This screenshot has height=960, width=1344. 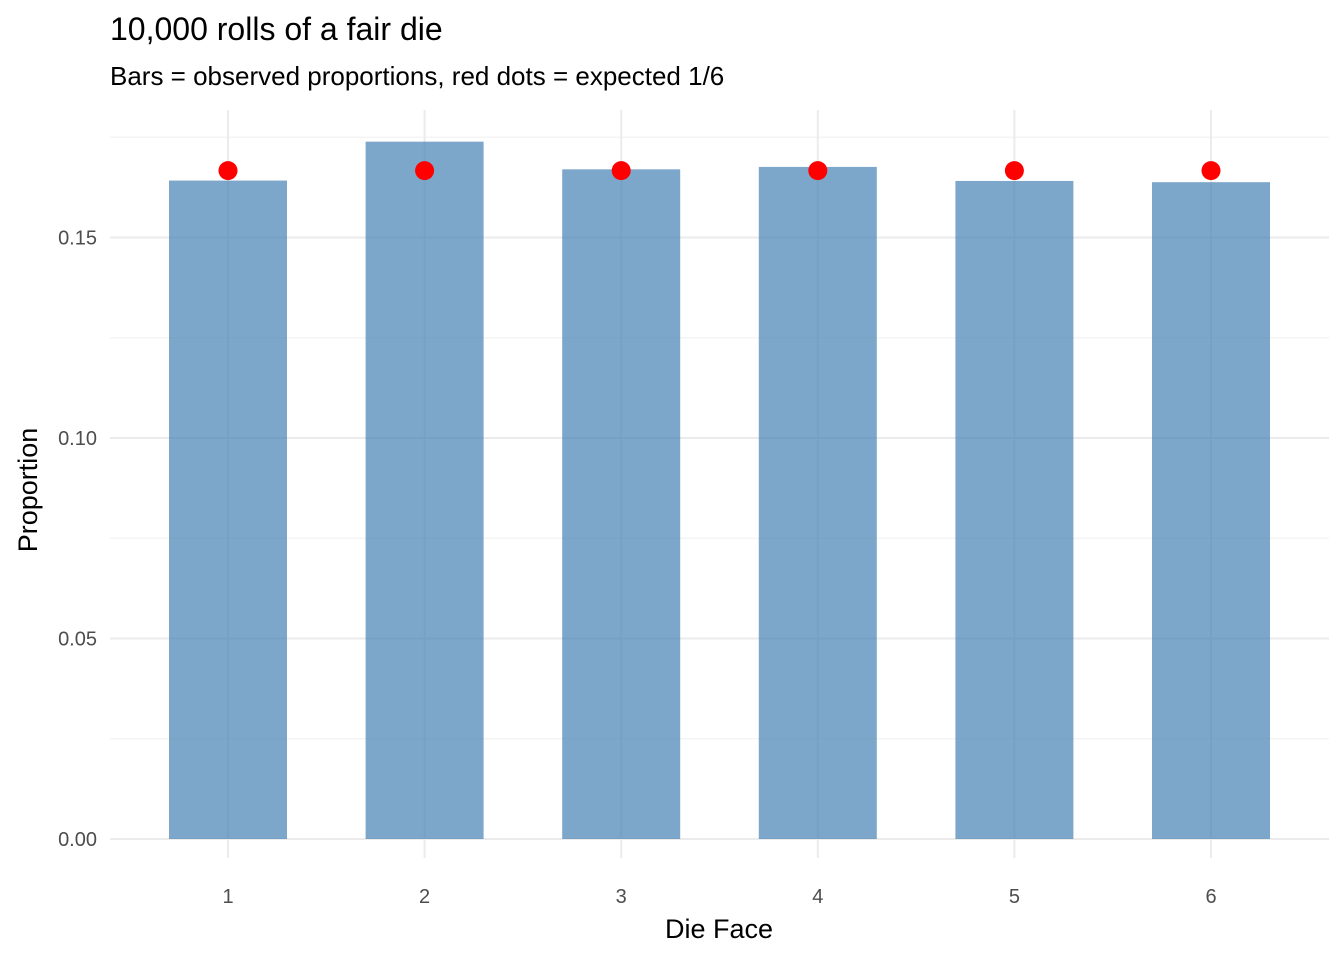 What do you see at coordinates (719, 171) in the screenshot?
I see `expected-points` at bounding box center [719, 171].